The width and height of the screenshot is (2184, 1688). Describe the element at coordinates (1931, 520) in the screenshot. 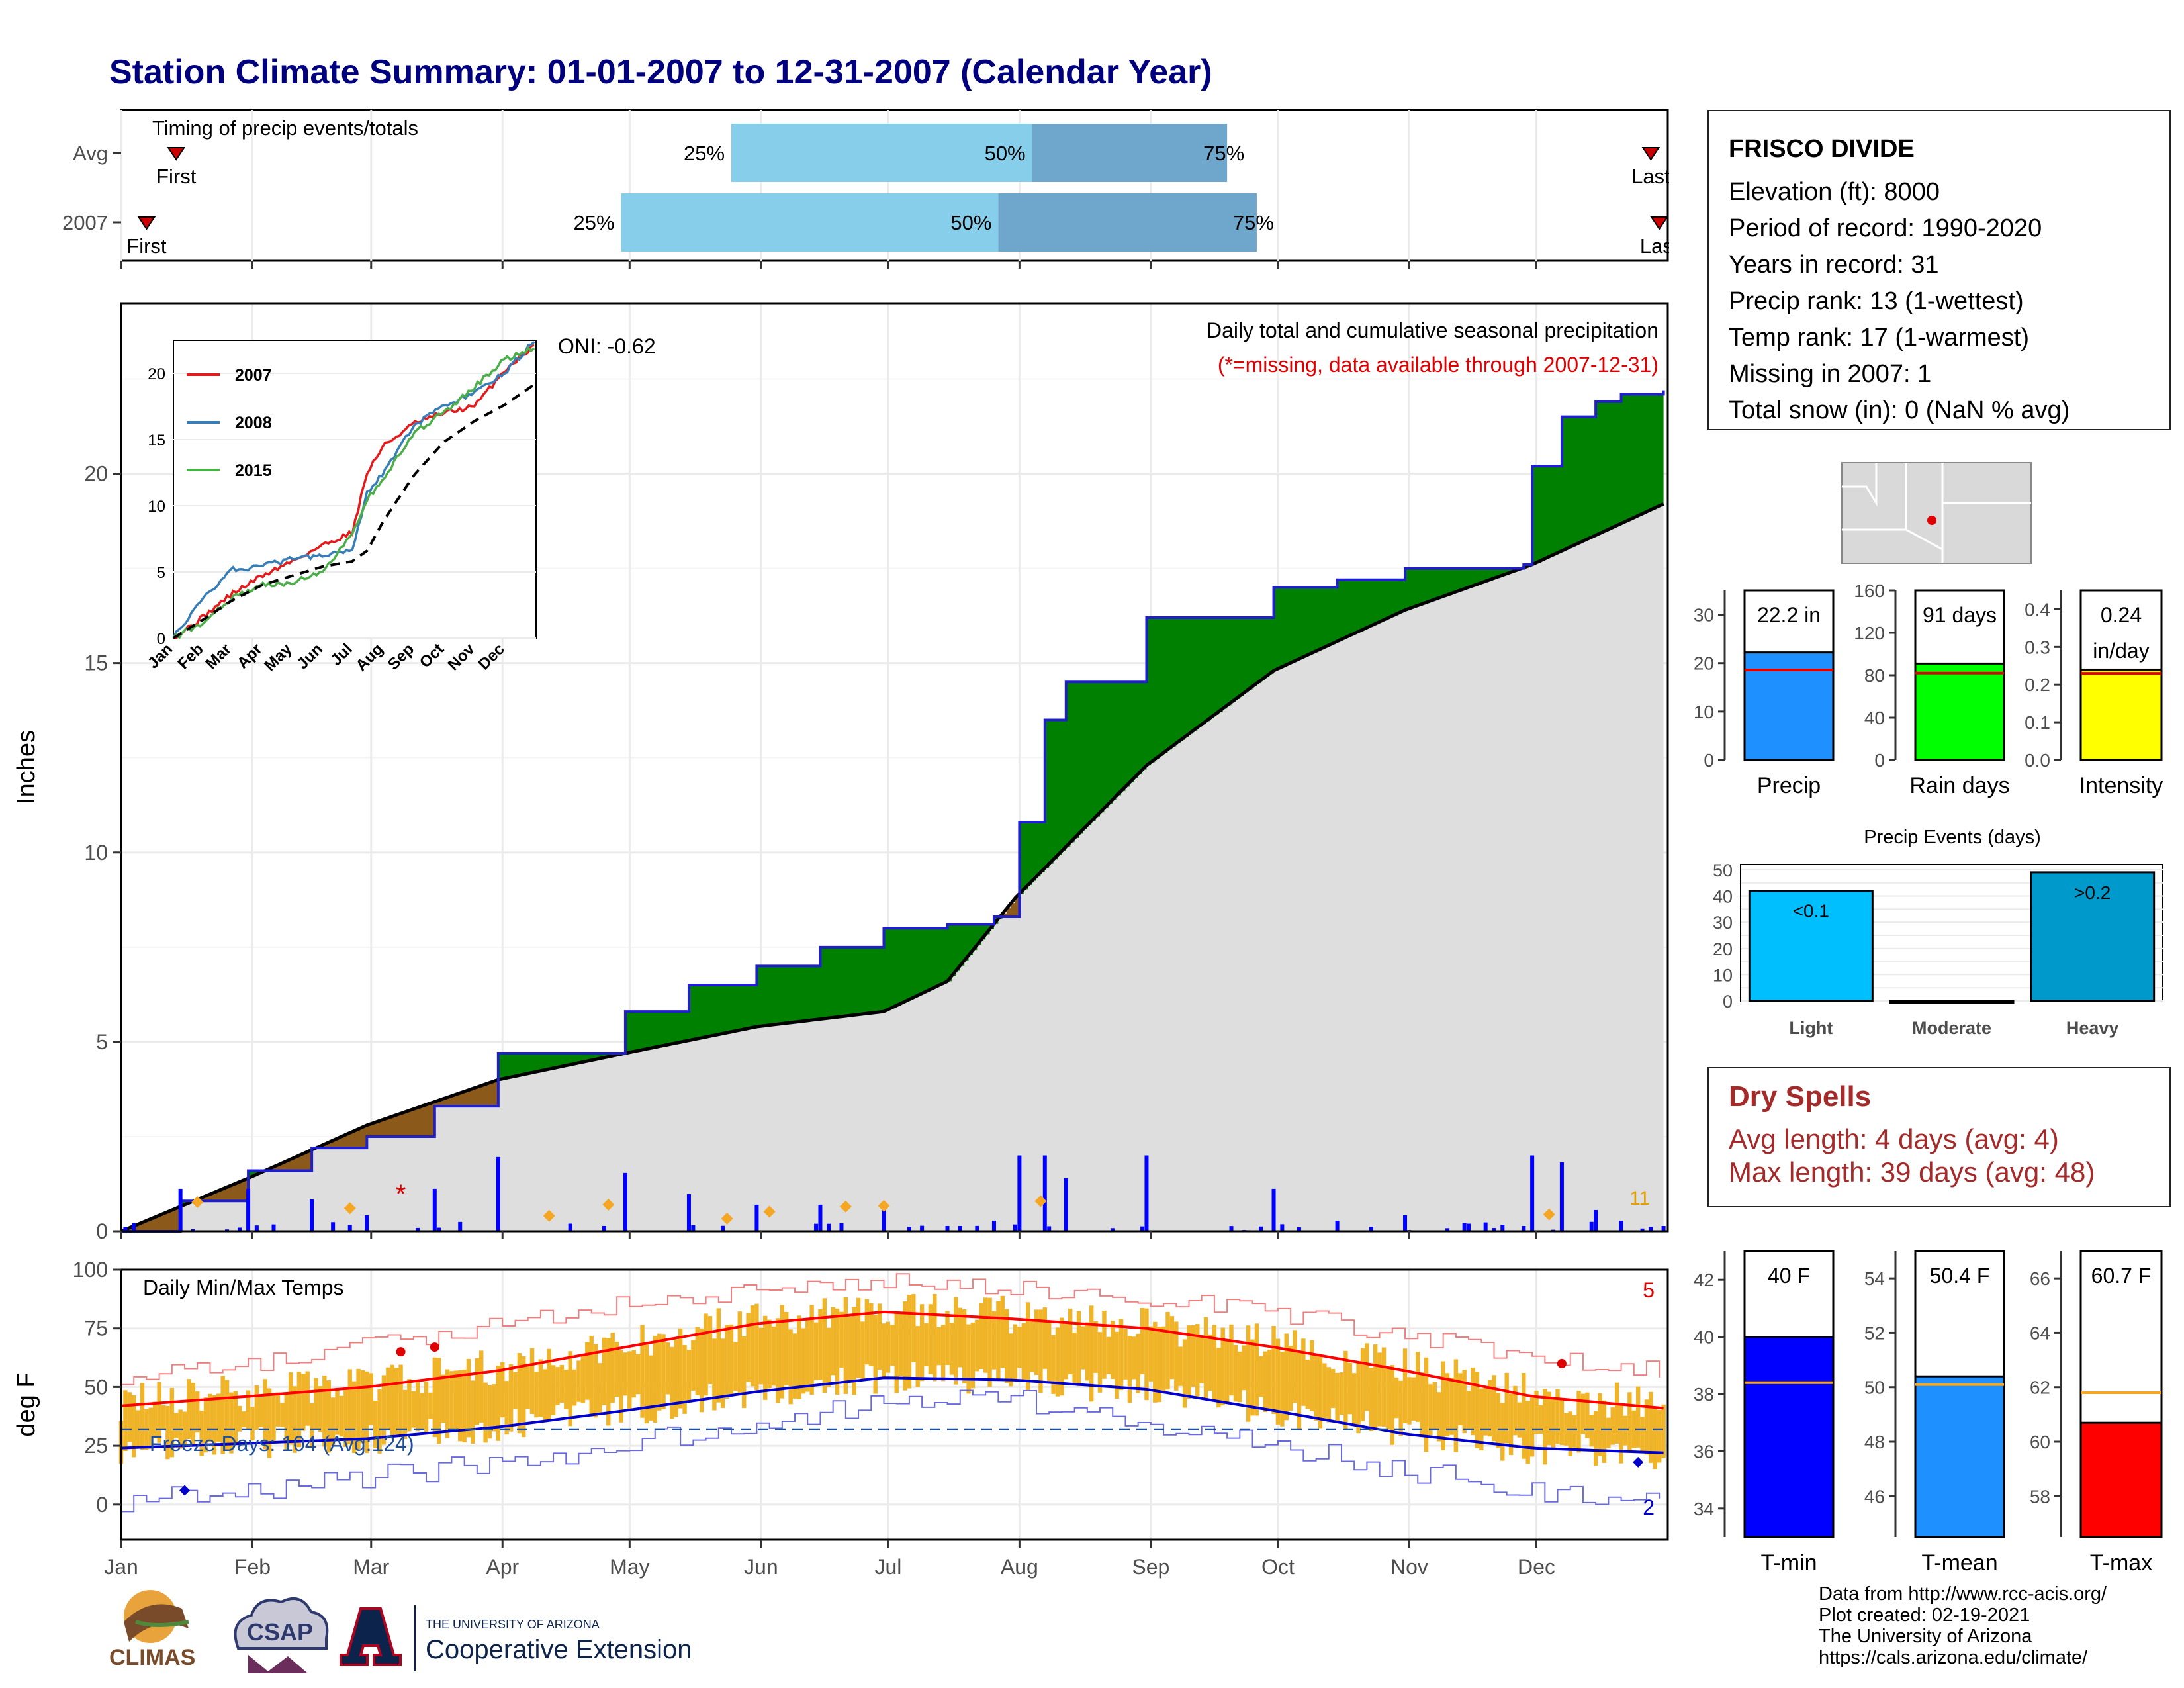

I see `station-location-marker` at that location.